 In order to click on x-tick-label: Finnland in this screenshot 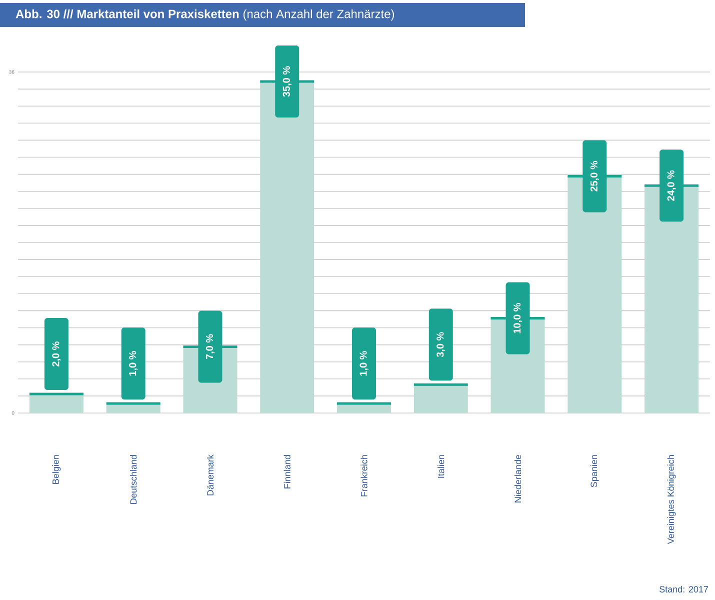, I will do `click(287, 471)`.